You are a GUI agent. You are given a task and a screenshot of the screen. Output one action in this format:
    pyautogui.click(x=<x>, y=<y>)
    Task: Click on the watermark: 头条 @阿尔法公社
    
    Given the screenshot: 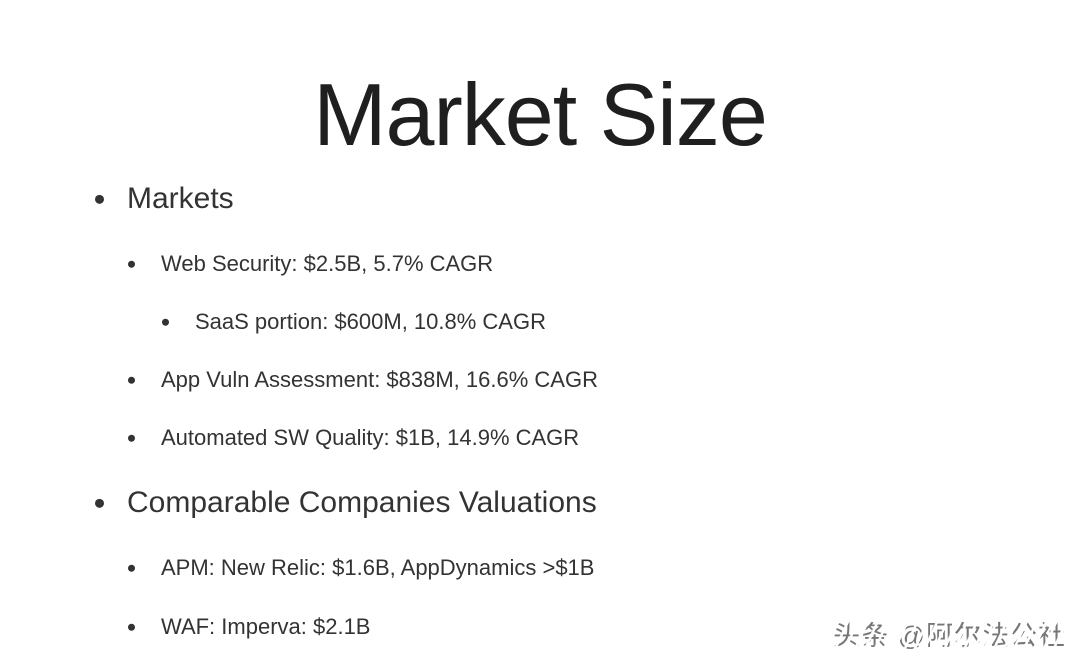 What is the action you would take?
    pyautogui.click(x=949, y=633)
    